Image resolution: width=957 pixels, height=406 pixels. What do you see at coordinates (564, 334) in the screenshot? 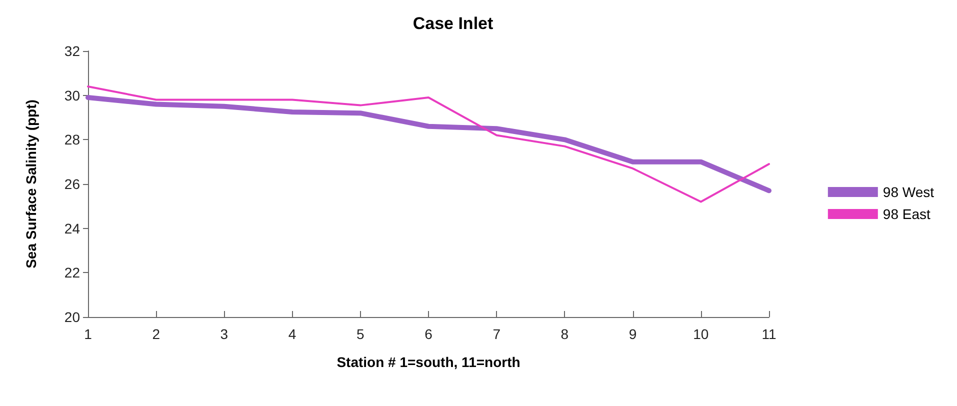
I see `x-tick-label: 8` at bounding box center [564, 334].